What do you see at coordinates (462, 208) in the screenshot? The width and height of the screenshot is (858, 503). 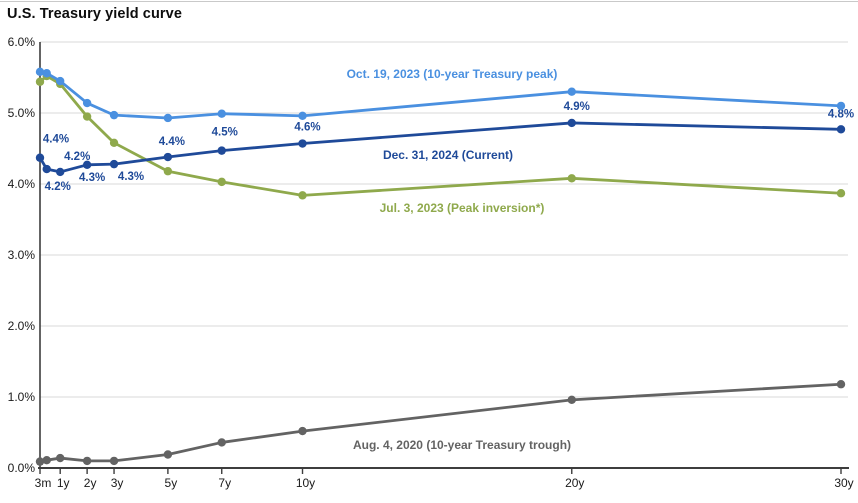 I see `series-label: Jul. 3, 2023 (Peak inversion*)` at bounding box center [462, 208].